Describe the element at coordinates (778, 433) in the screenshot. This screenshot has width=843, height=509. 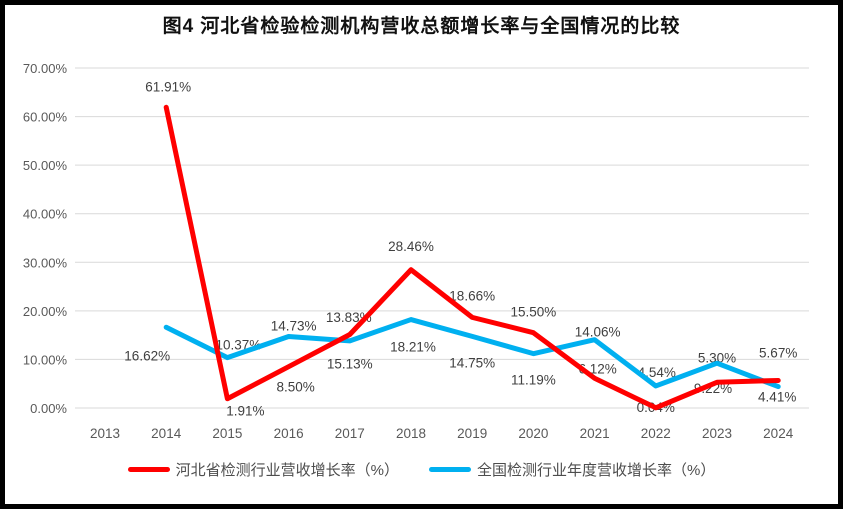
I see `x-axis-tick: 2024` at that location.